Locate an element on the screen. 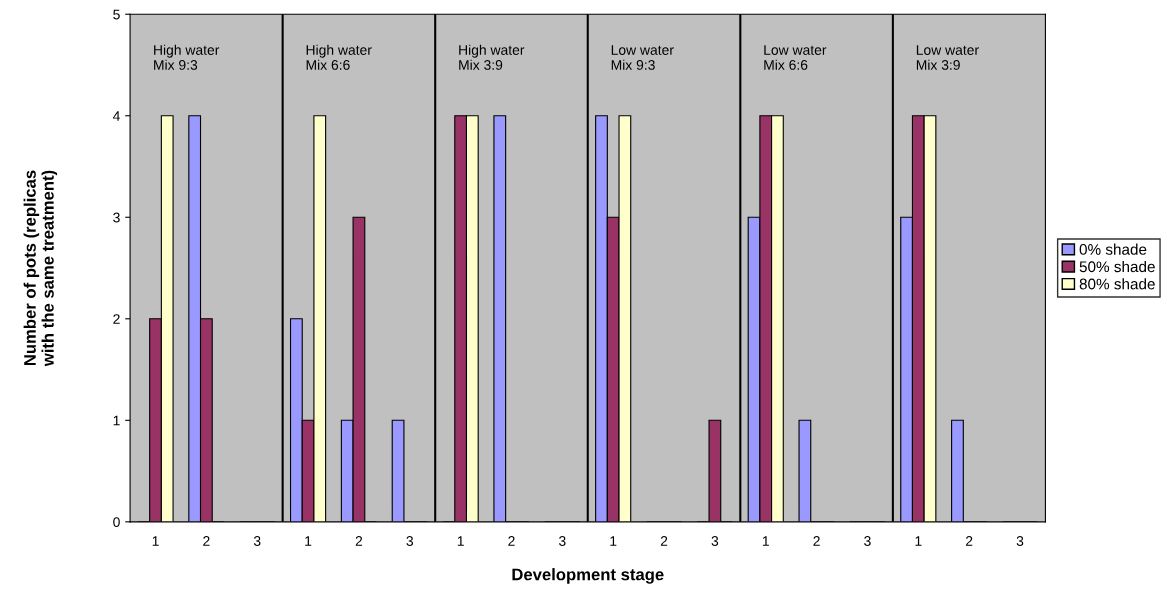  y-axis-title: Number of pots (replicas with the same treatment) is located at coordinates (40, 268).